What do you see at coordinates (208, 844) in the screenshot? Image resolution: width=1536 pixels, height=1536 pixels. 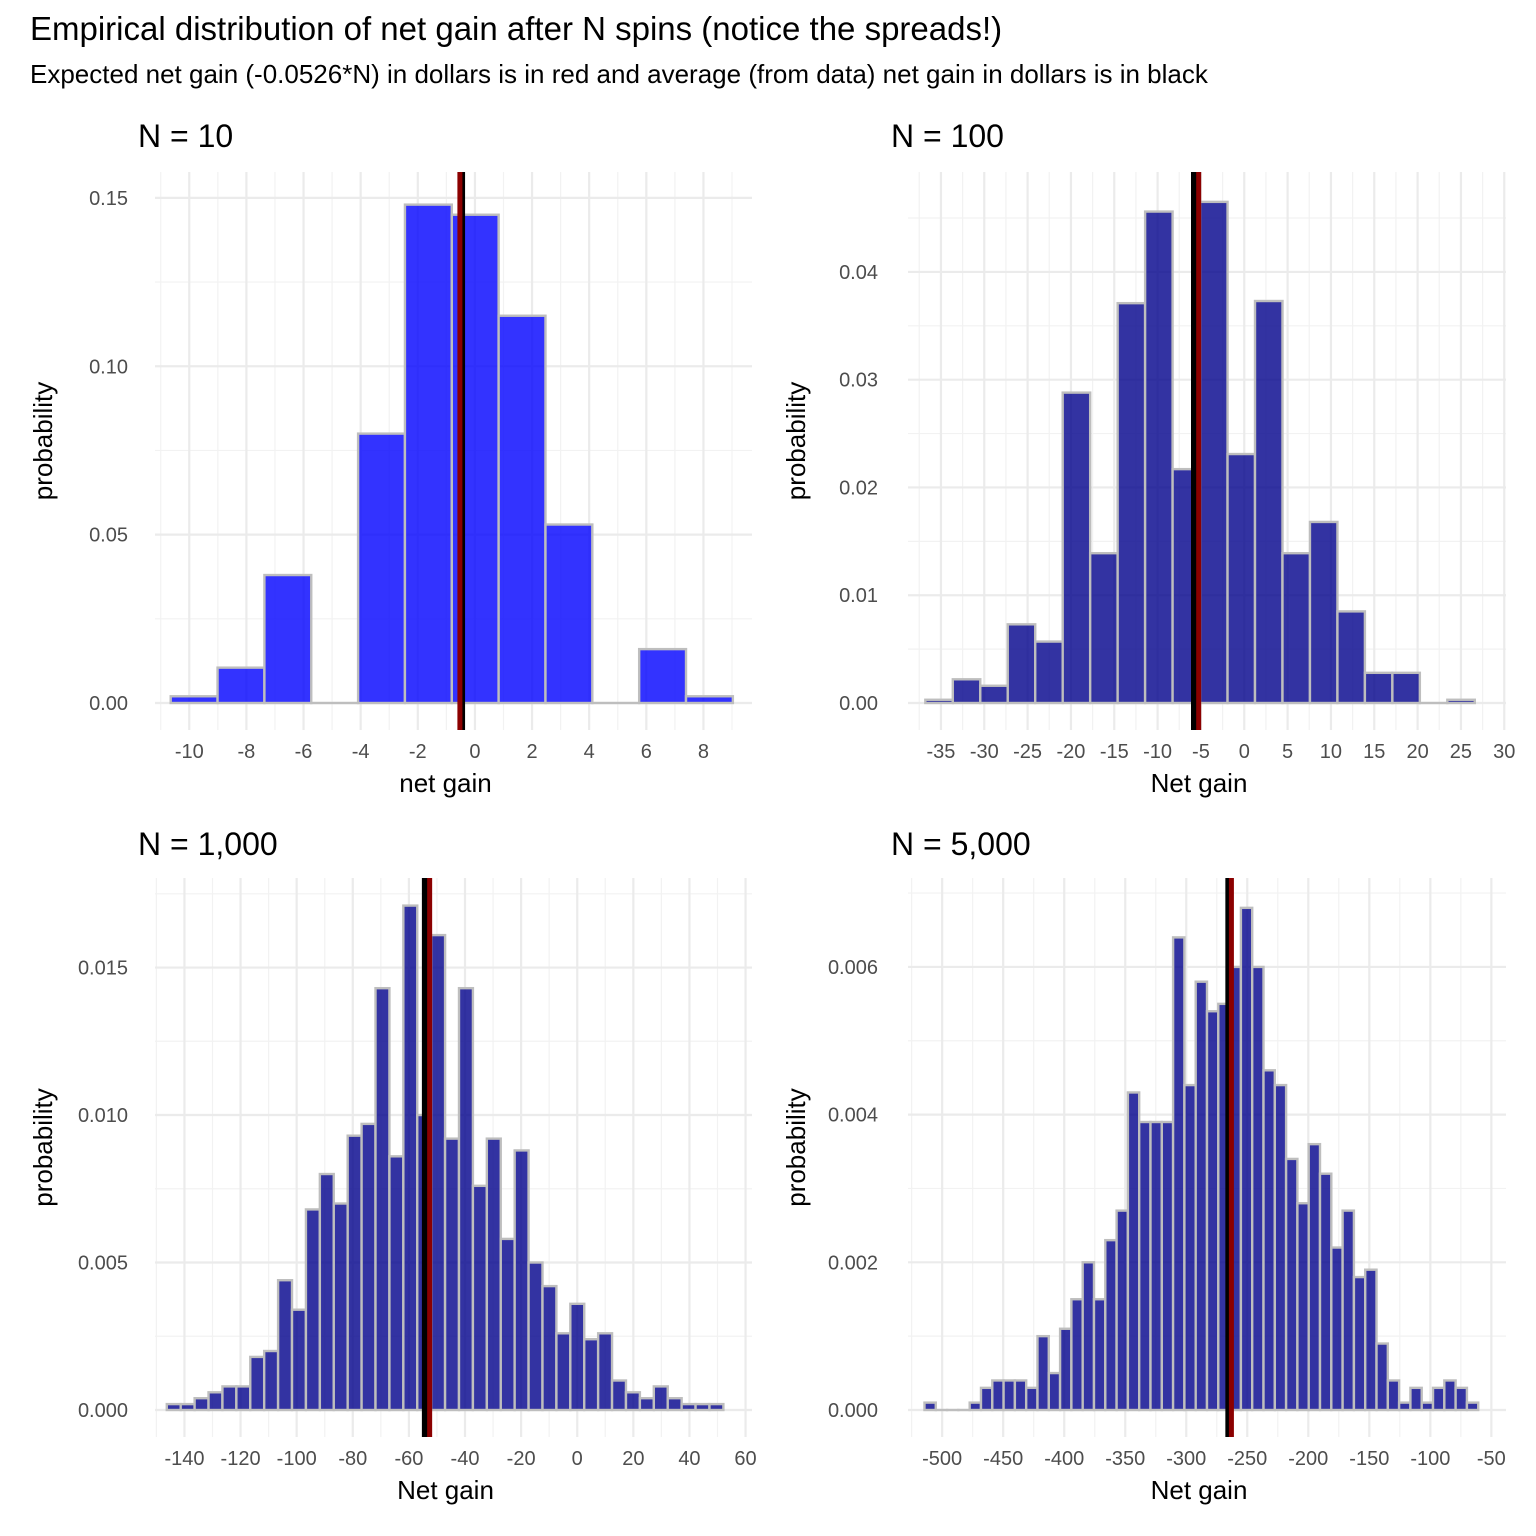 I see `panel-title: N = 1,000` at bounding box center [208, 844].